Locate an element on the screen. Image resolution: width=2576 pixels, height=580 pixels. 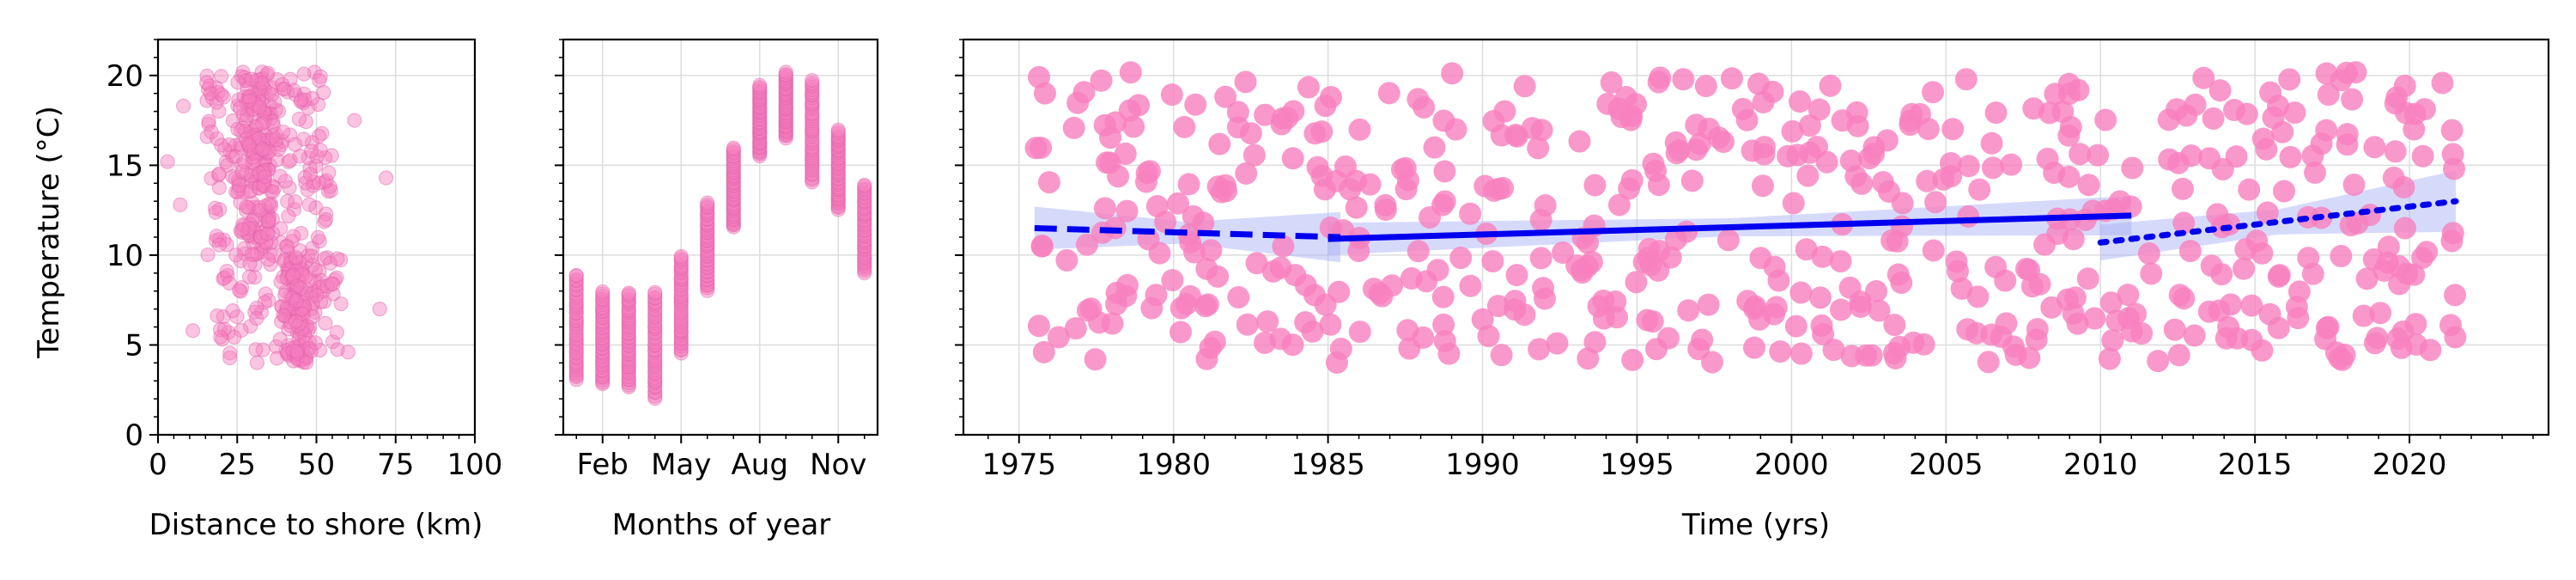
x-tick-label: 1980 is located at coordinates (1173, 465).